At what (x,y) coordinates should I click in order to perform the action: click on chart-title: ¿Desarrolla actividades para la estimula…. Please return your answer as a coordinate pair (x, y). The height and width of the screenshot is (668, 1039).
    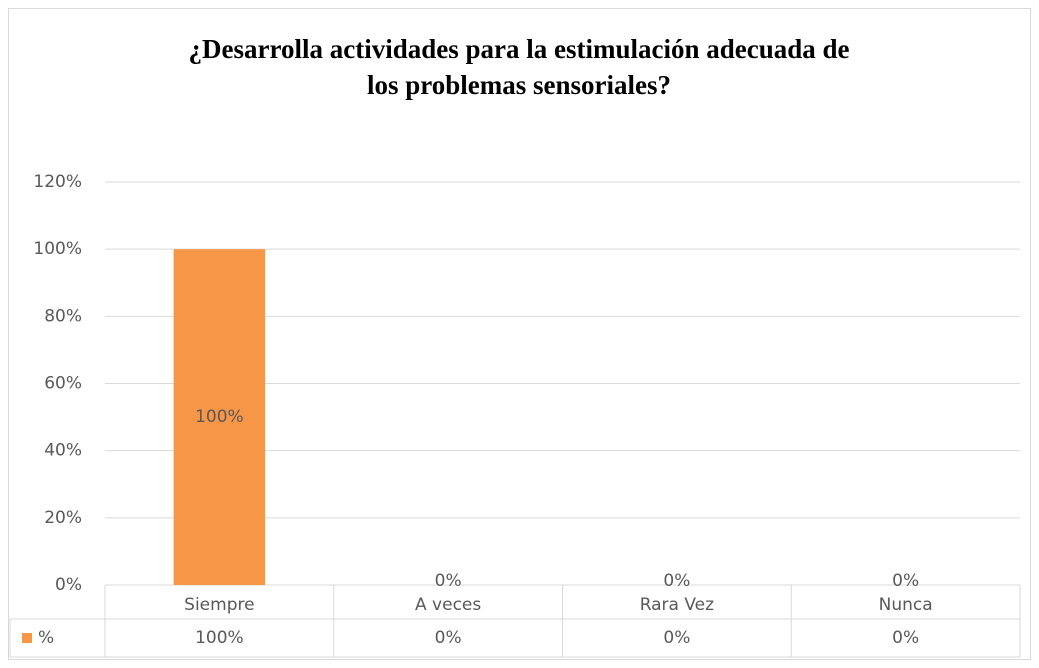
    Looking at the image, I should click on (519, 49).